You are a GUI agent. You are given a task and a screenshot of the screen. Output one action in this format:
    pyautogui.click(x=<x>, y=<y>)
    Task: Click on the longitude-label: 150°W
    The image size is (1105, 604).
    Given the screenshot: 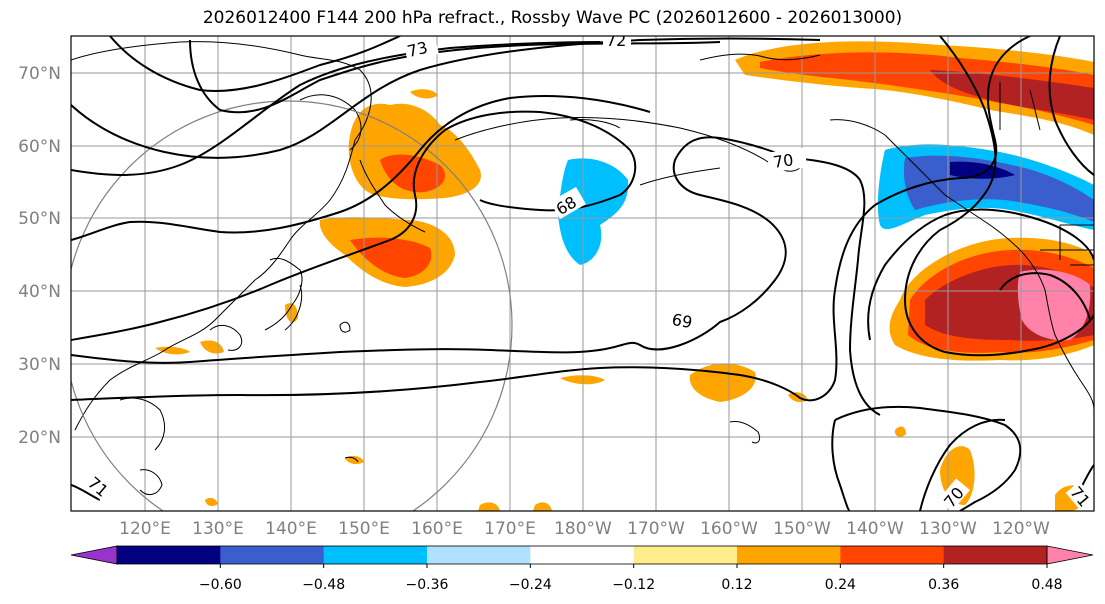 What is the action you would take?
    pyautogui.click(x=802, y=529)
    